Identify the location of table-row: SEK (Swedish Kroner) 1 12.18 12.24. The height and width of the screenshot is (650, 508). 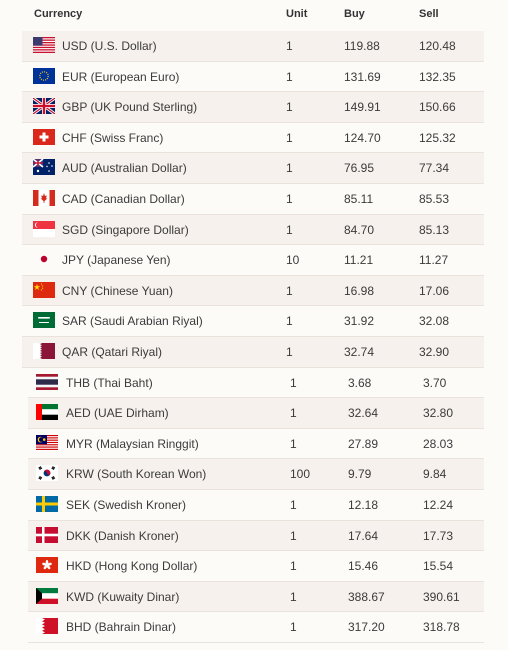
(256, 505).